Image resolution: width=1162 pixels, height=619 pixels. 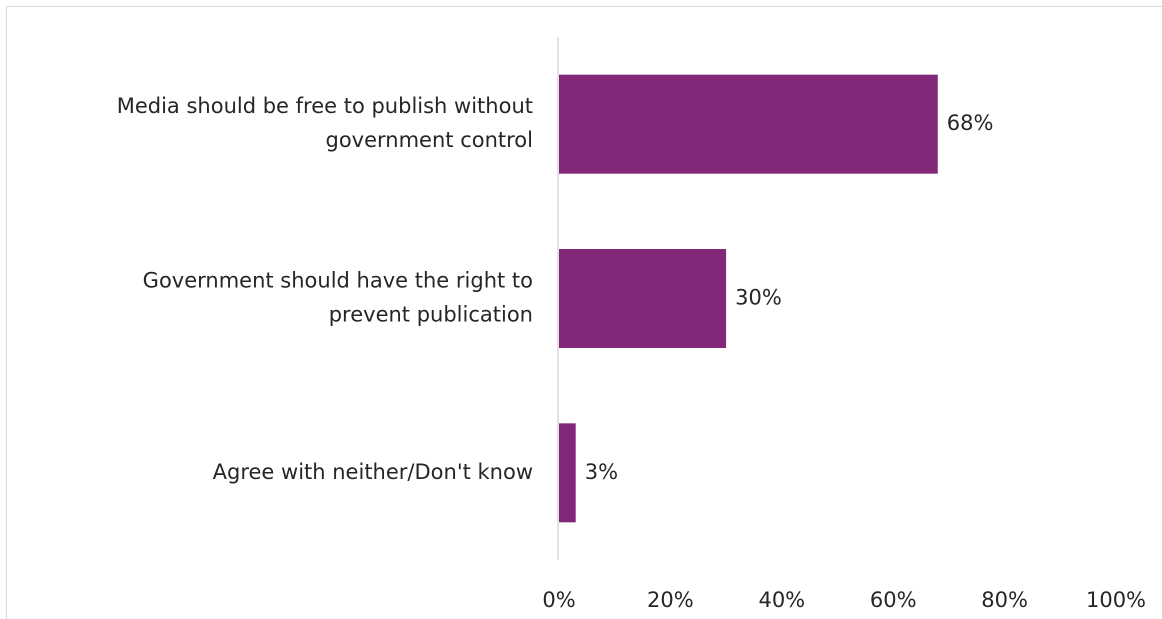 I want to click on data-label-2: 30%, so click(x=758, y=298).